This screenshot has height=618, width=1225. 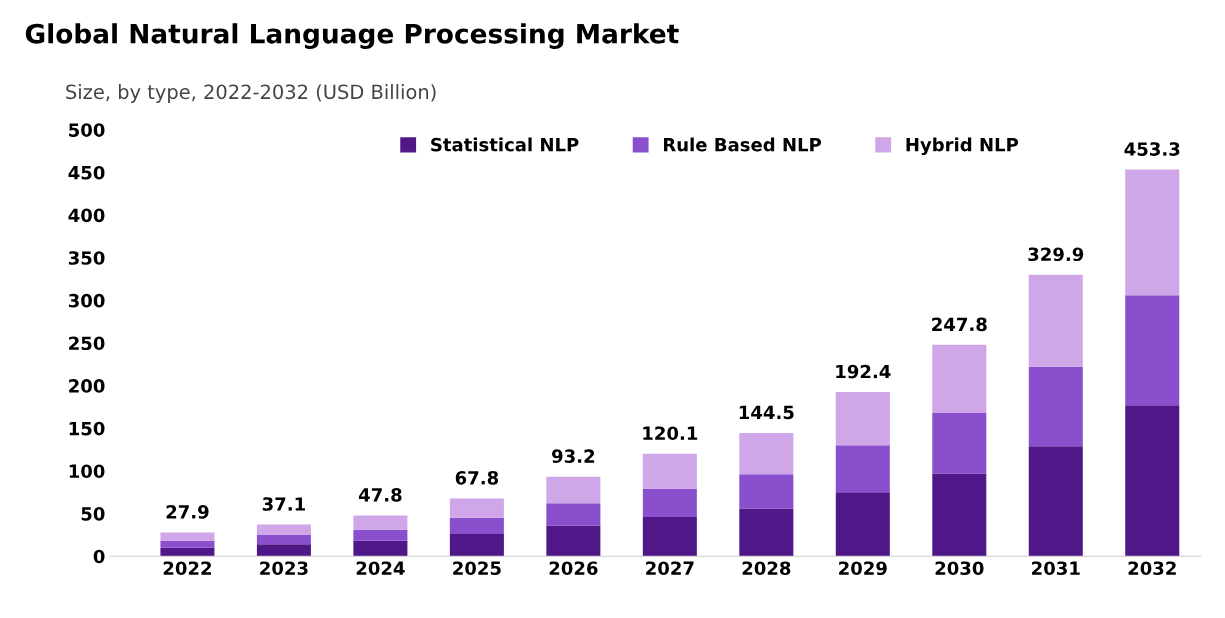 What do you see at coordinates (86, 300) in the screenshot?
I see `y-tick-label: 300` at bounding box center [86, 300].